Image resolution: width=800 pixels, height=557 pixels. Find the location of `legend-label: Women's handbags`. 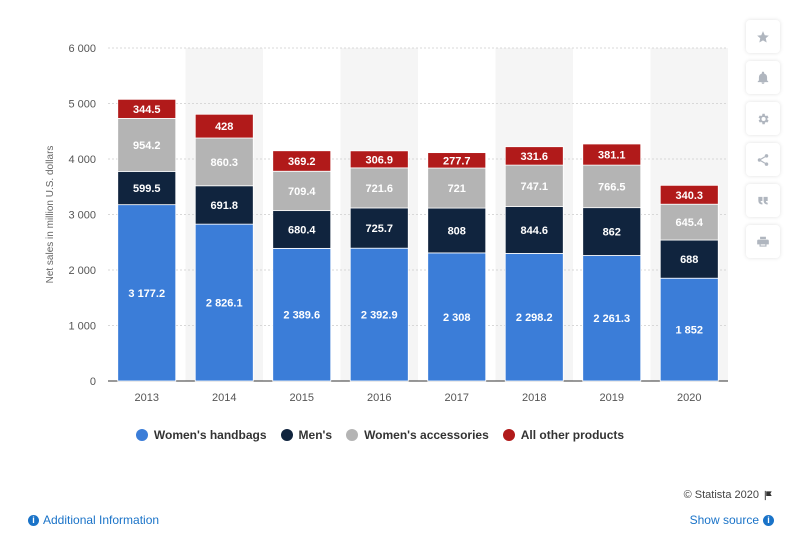

legend-label: Women's handbags is located at coordinates (210, 435).